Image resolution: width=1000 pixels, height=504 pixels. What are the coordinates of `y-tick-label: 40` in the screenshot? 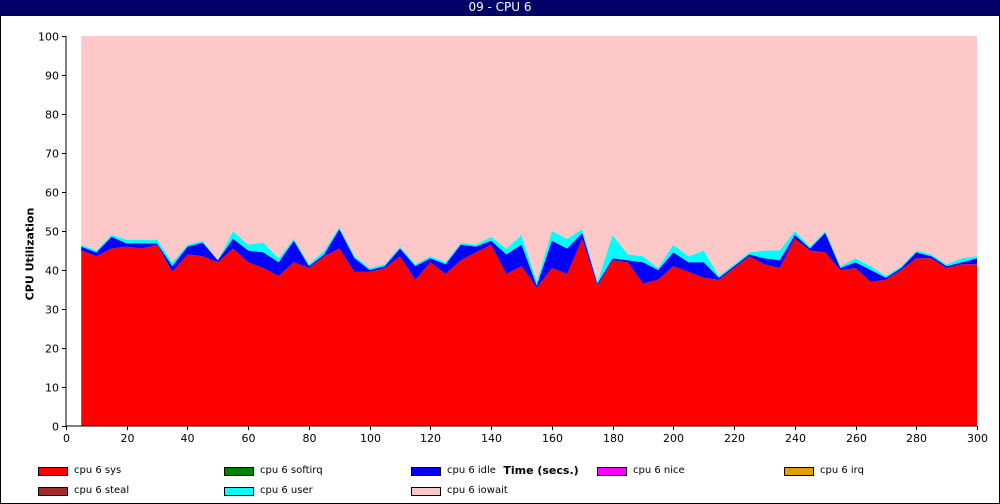 It's located at (52, 271).